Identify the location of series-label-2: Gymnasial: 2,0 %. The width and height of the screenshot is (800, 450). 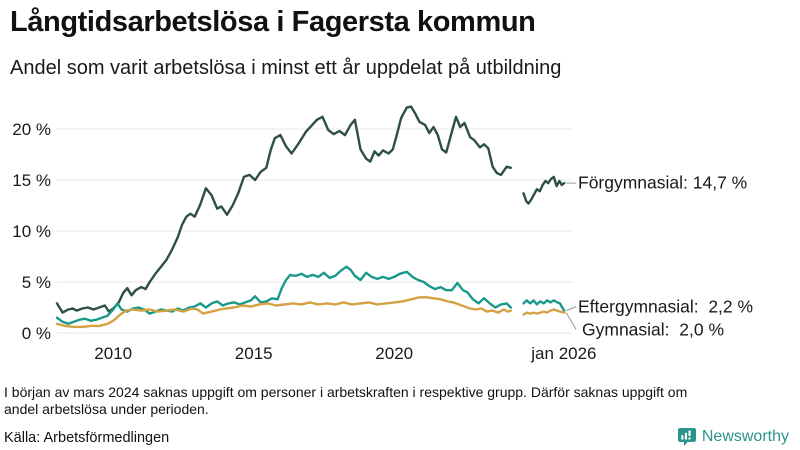
(653, 329).